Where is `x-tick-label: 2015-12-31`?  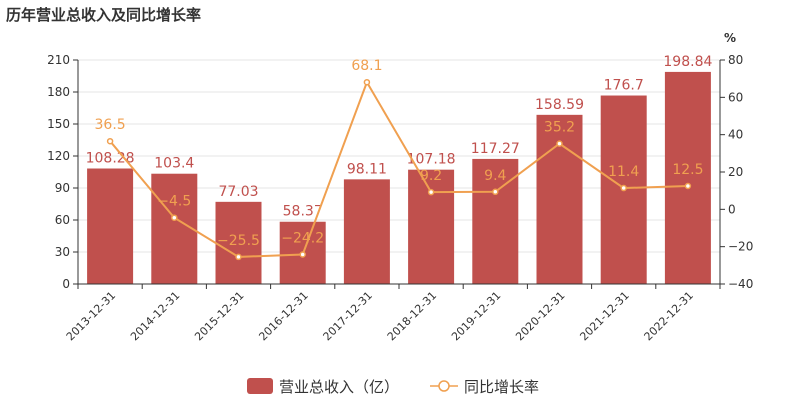 x-tick-label: 2015-12-31 is located at coordinates (219, 316).